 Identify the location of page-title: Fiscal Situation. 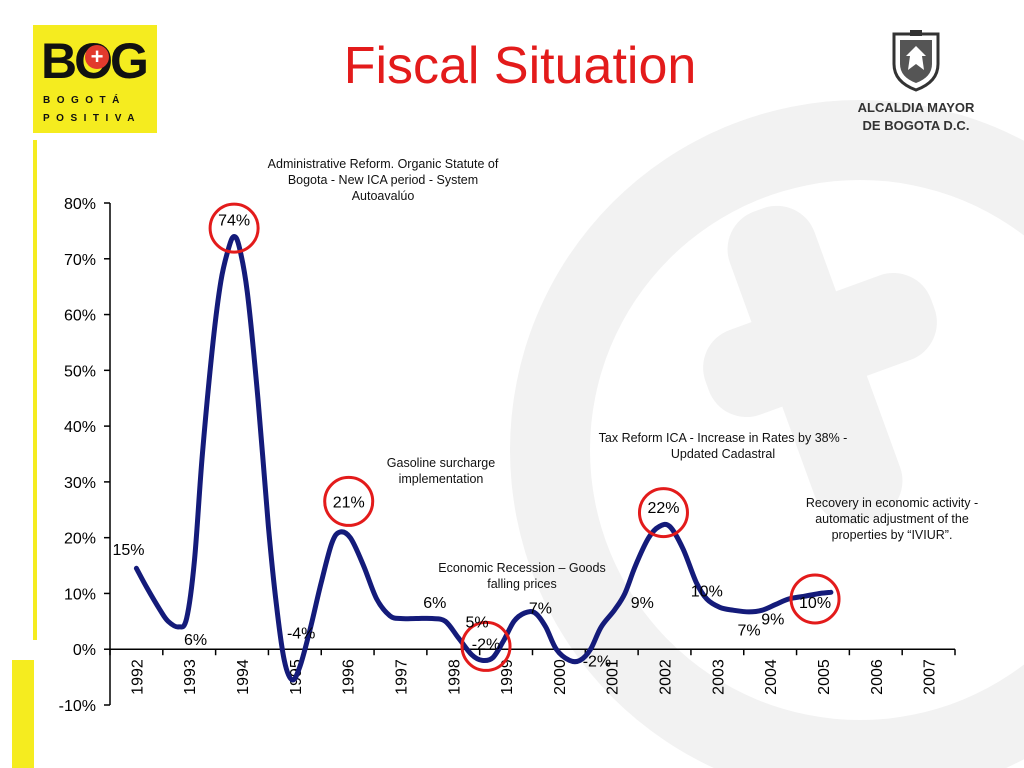
(520, 66).